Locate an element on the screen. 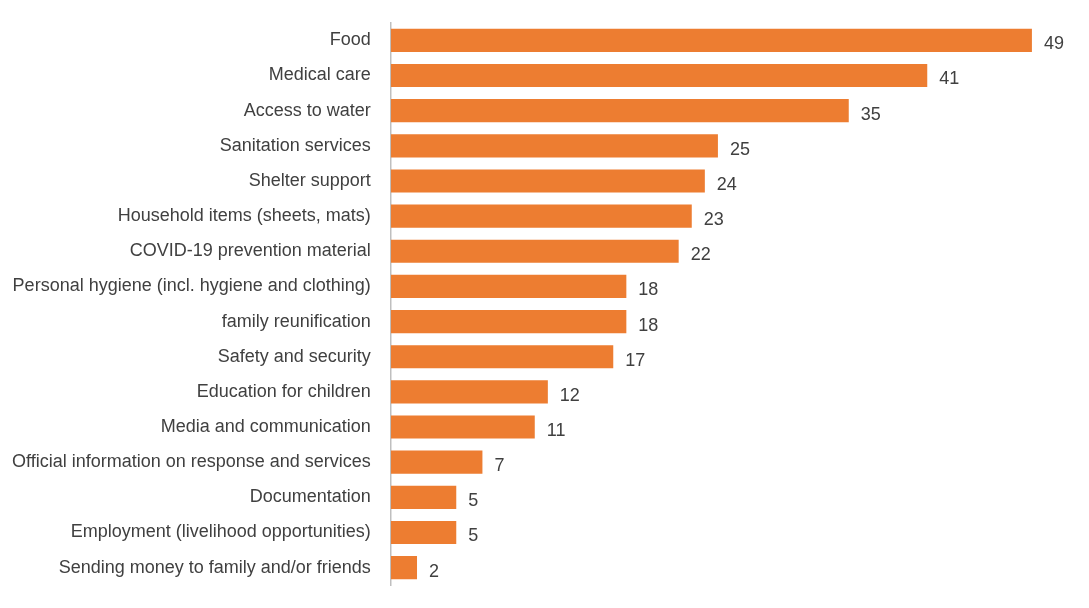 The image size is (1089, 608). y-tick-label: Personal hygiene (incl. hygiene and clothing) is located at coordinates (191, 285).